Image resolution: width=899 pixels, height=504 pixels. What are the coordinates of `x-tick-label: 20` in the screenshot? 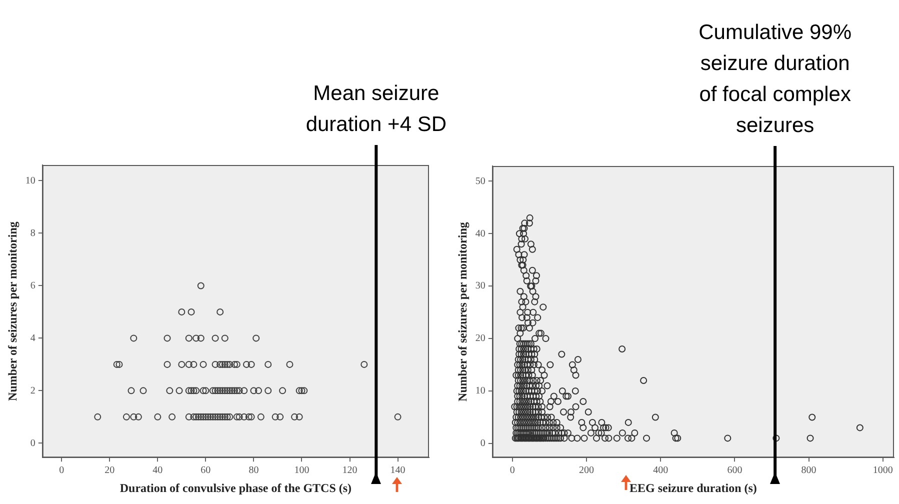 It's located at (109, 470).